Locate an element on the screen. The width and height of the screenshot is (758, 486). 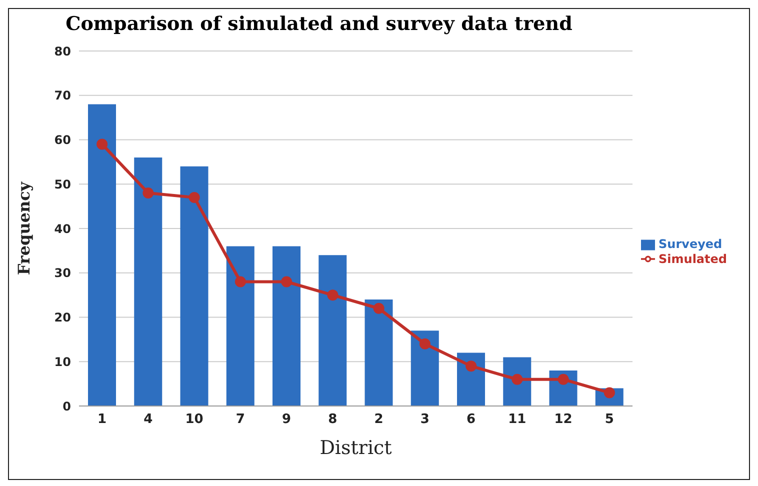
y-tick-label: 60 is located at coordinates (62, 140).